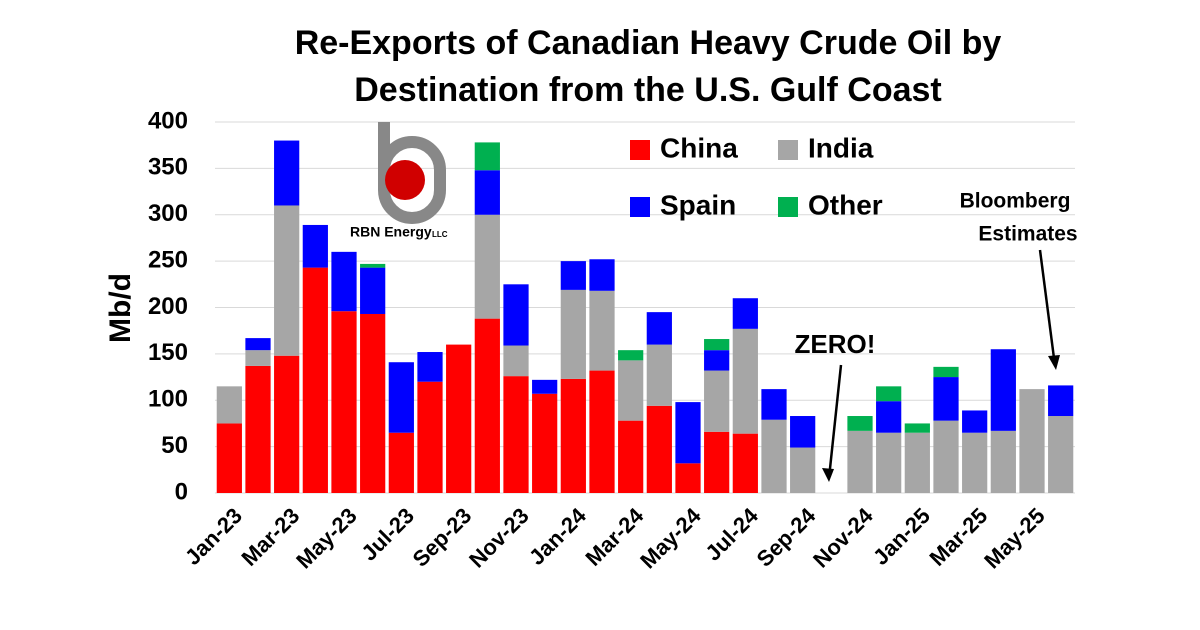 The width and height of the screenshot is (1200, 630). What do you see at coordinates (845, 204) in the screenshot?
I see `legend-label: Other` at bounding box center [845, 204].